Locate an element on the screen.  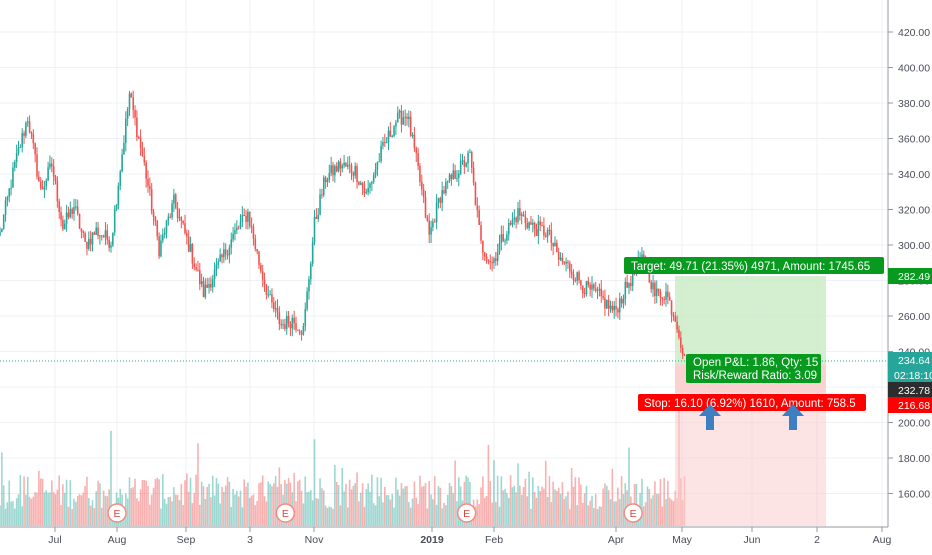
time-tick-label: Aug is located at coordinates (117, 540).